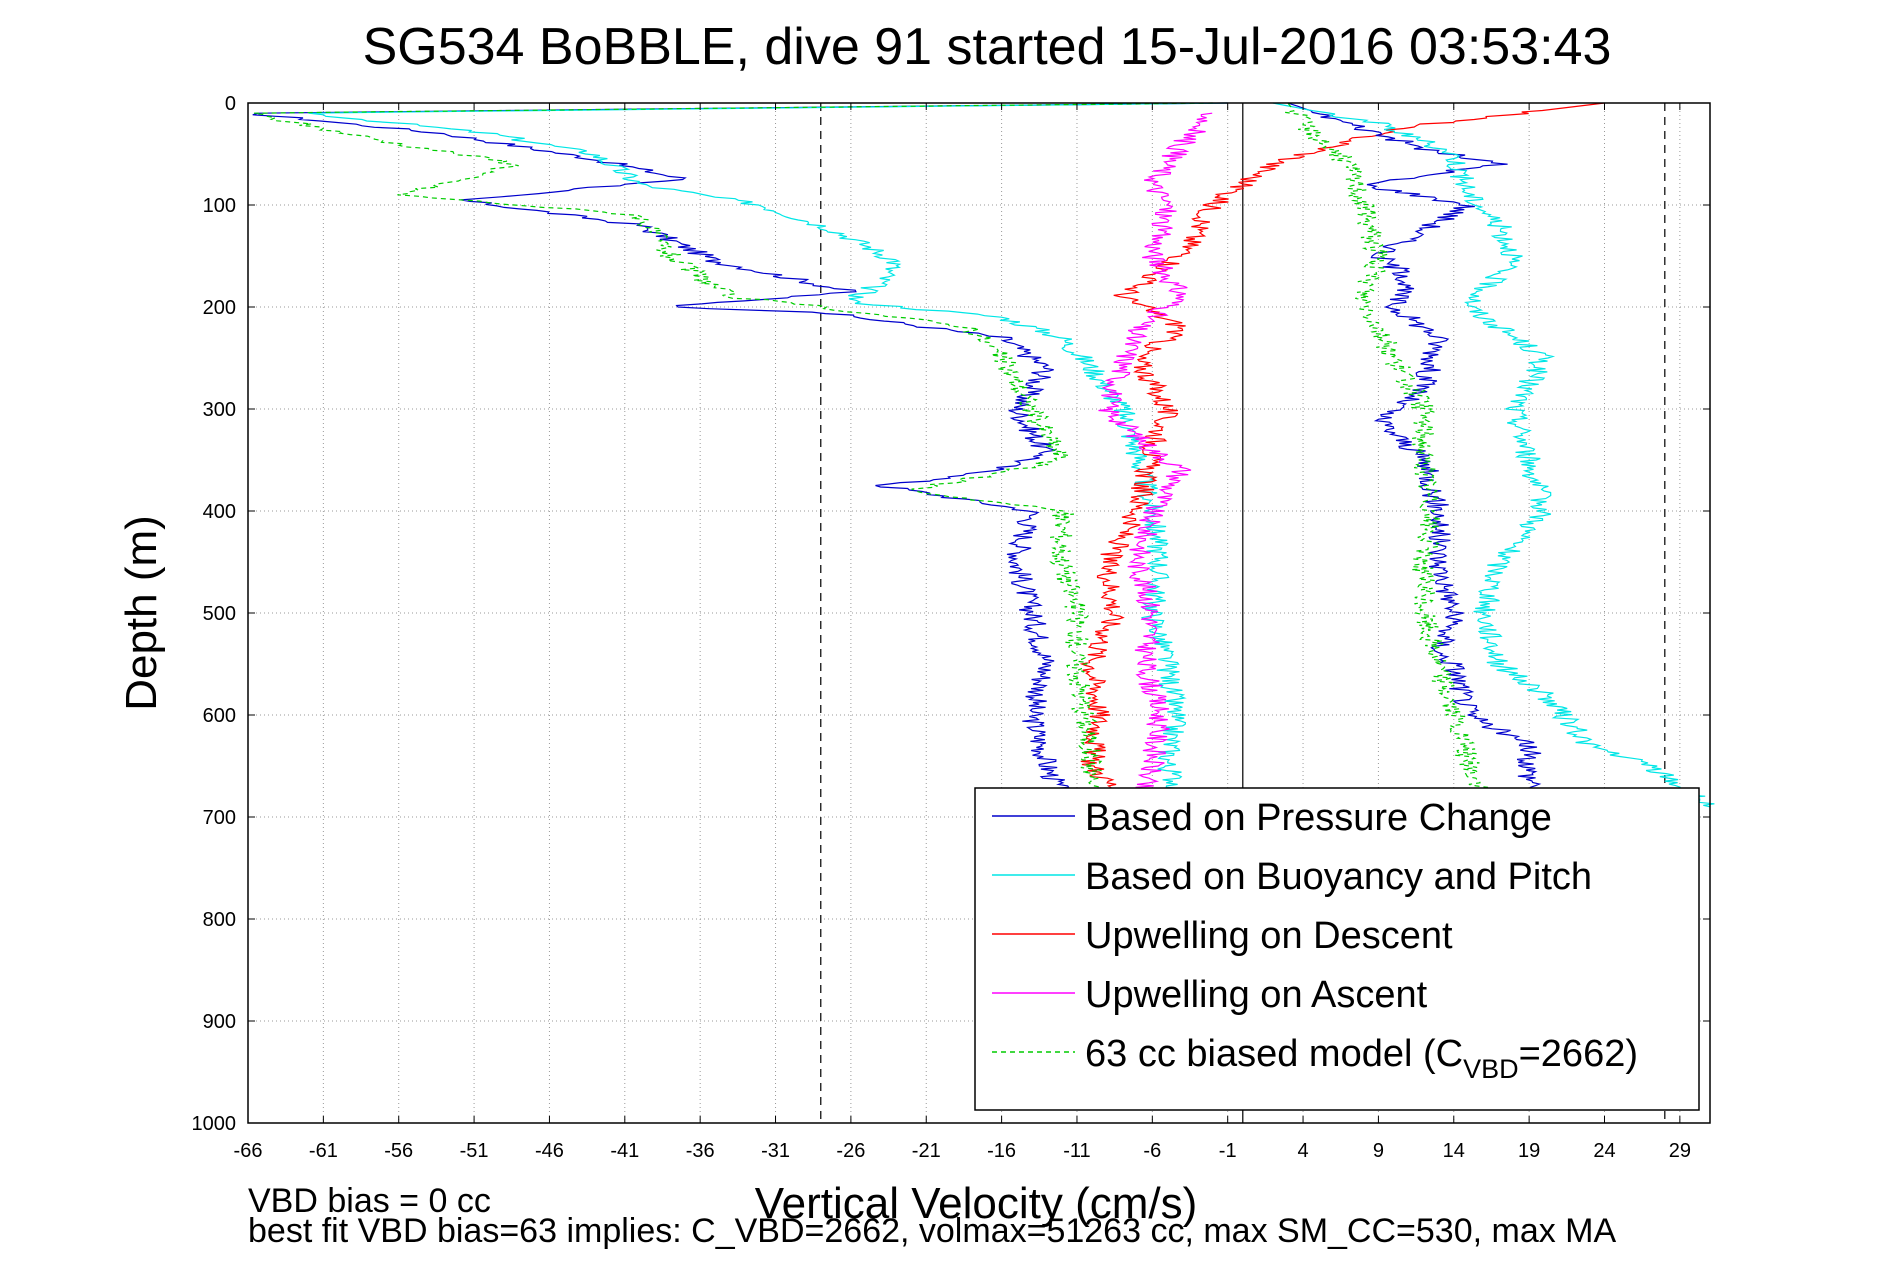 The image size is (1891, 1262). Describe the element at coordinates (1338, 877) in the screenshot. I see `legend-label: Based on Buoyancy and Pitch` at that location.